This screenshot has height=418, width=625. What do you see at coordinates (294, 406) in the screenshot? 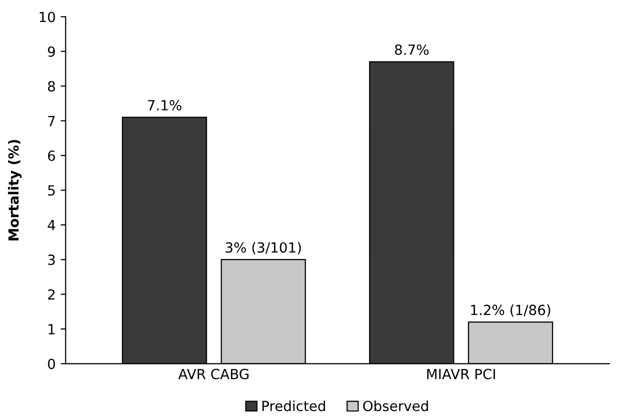
I see `legend-label: Predicted` at bounding box center [294, 406].